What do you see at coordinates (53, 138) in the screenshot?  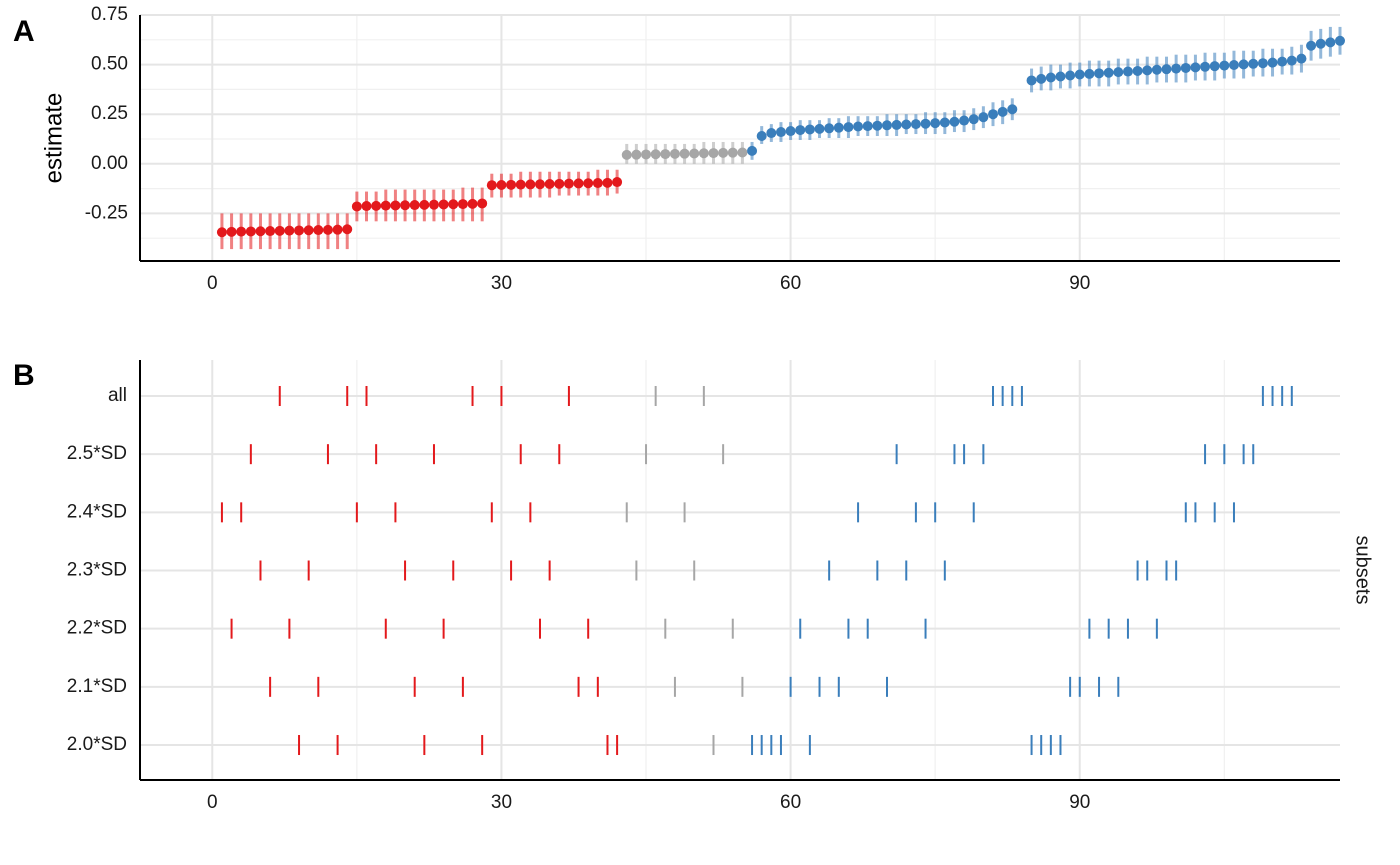 I see `panel-a-y-axis-title: estimate` at bounding box center [53, 138].